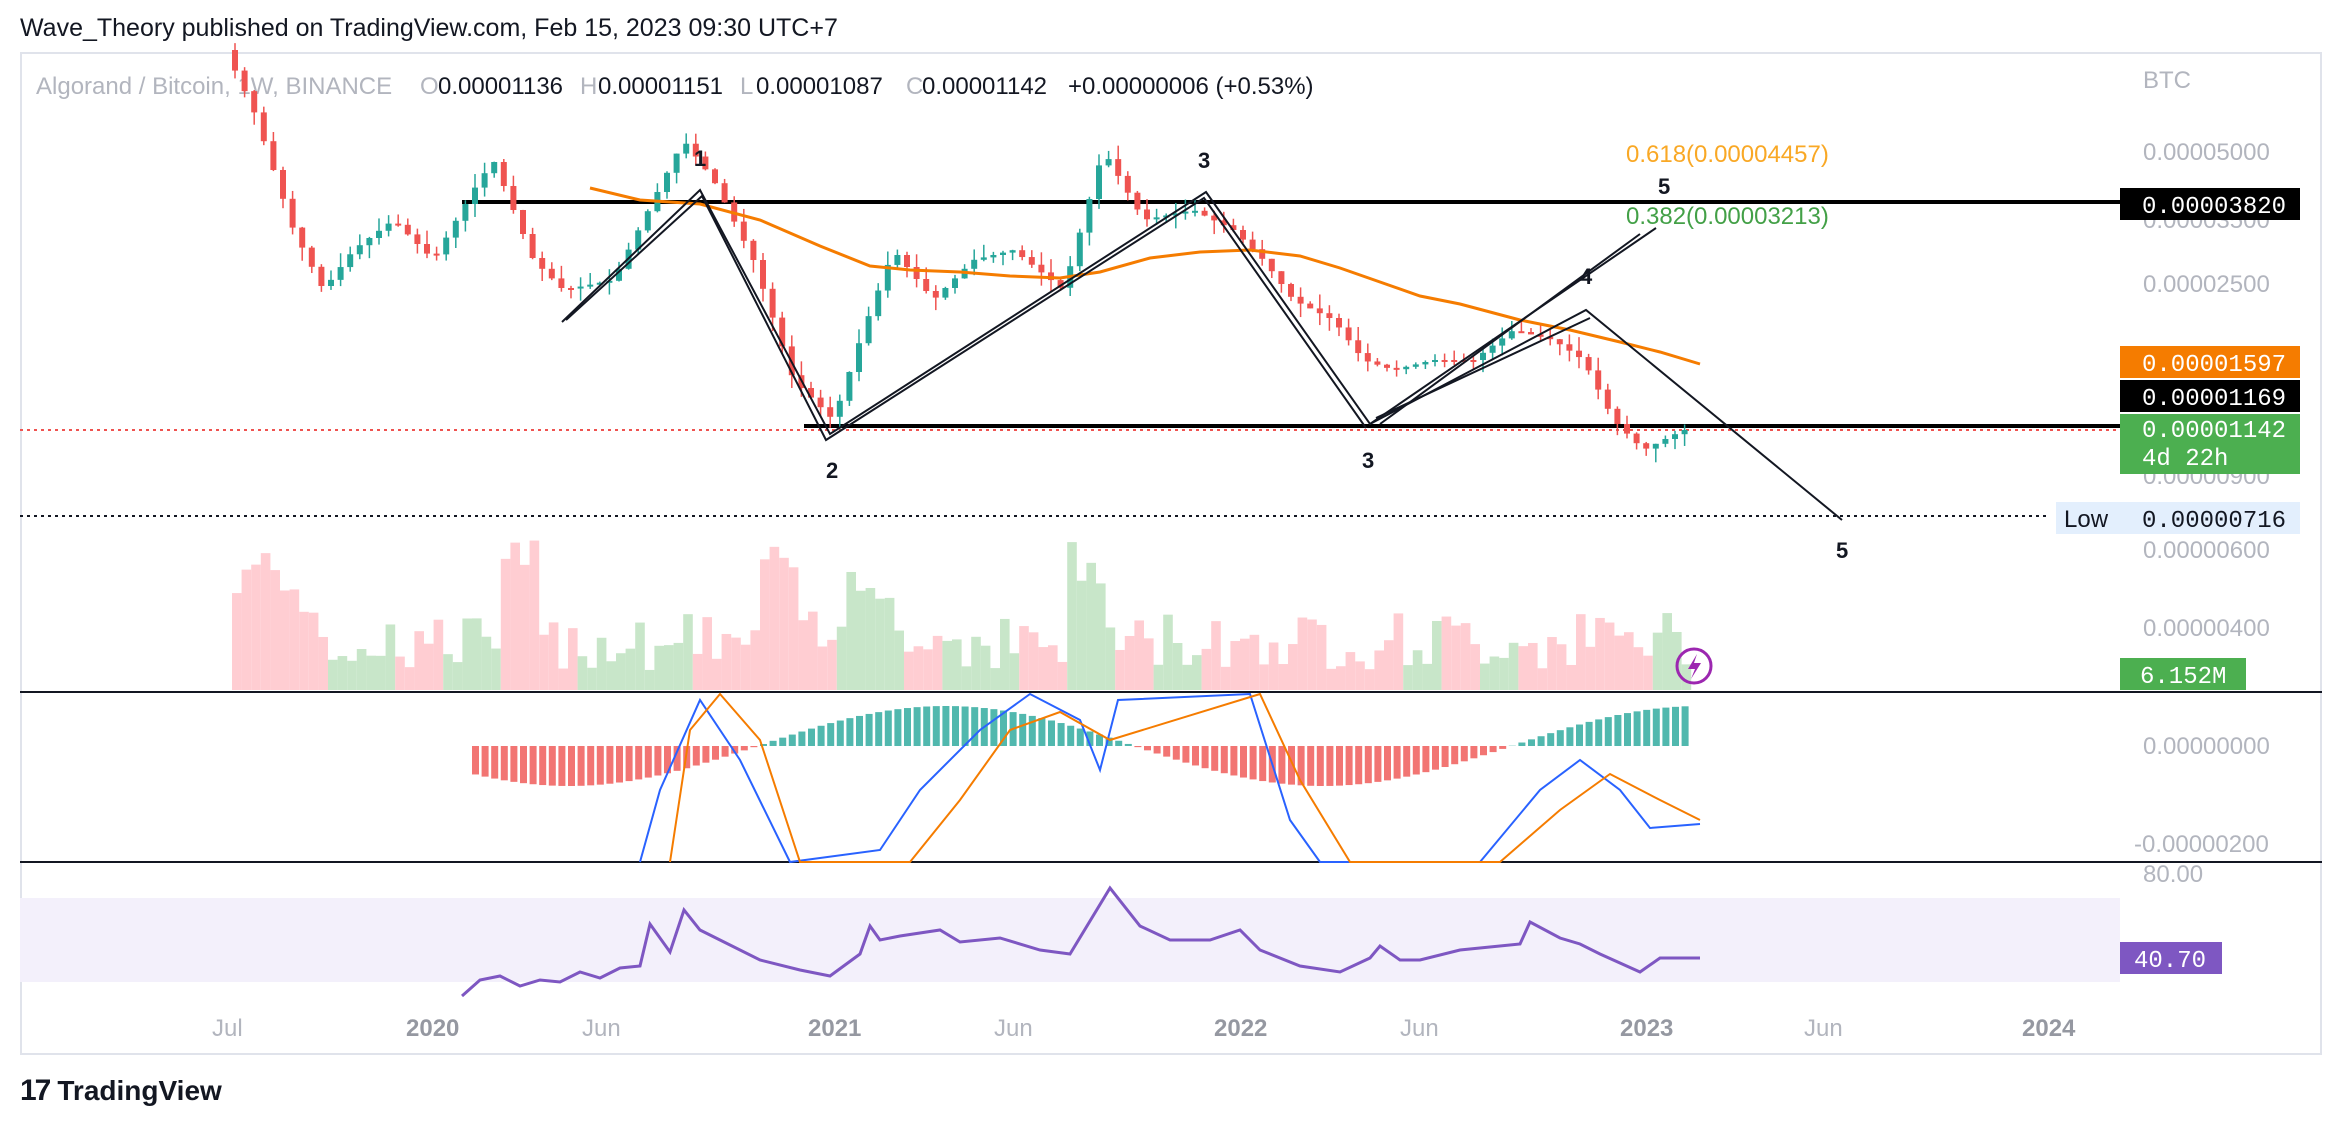 The width and height of the screenshot is (2342, 1124). I want to click on volume-badge-text: 6.152M, so click(2183, 677).